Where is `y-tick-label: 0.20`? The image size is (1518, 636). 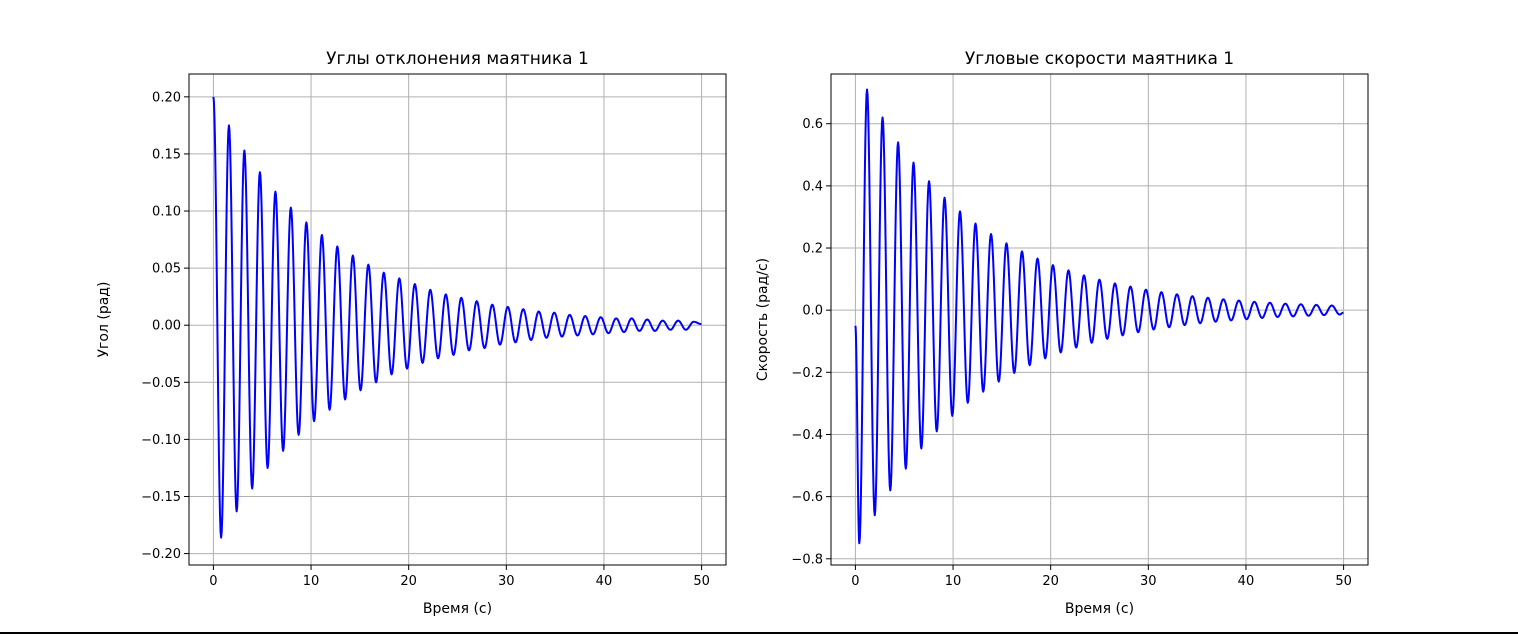 y-tick-label: 0.20 is located at coordinates (166, 97).